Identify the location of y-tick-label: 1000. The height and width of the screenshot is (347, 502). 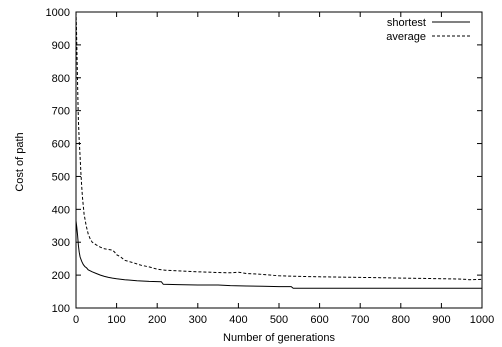
(58, 13).